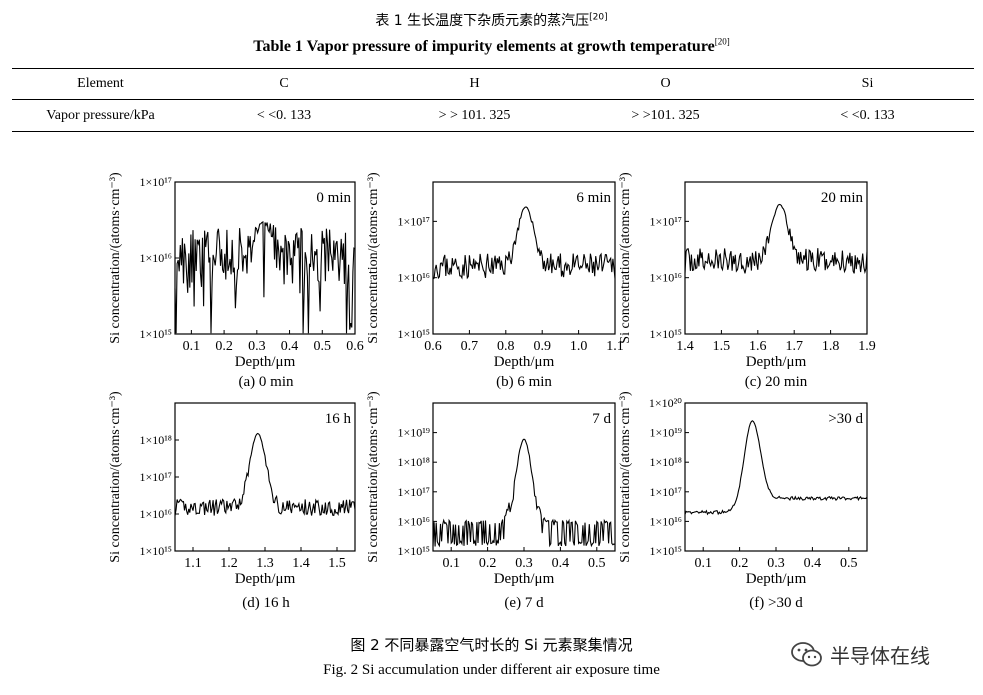 The height and width of the screenshot is (695, 983). I want to click on table-header-c: C, so click(284, 84).